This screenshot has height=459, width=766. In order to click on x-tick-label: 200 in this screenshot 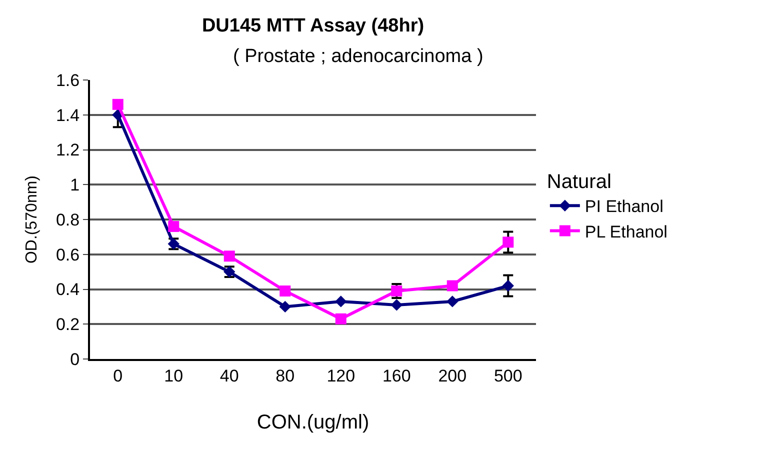, I will do `click(452, 376)`.